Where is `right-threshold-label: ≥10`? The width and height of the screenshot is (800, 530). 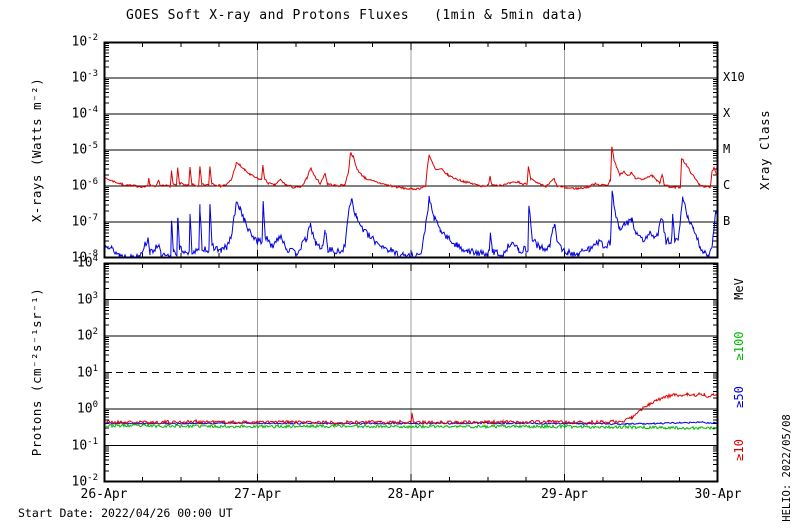 right-threshold-label: ≥10 is located at coordinates (739, 449).